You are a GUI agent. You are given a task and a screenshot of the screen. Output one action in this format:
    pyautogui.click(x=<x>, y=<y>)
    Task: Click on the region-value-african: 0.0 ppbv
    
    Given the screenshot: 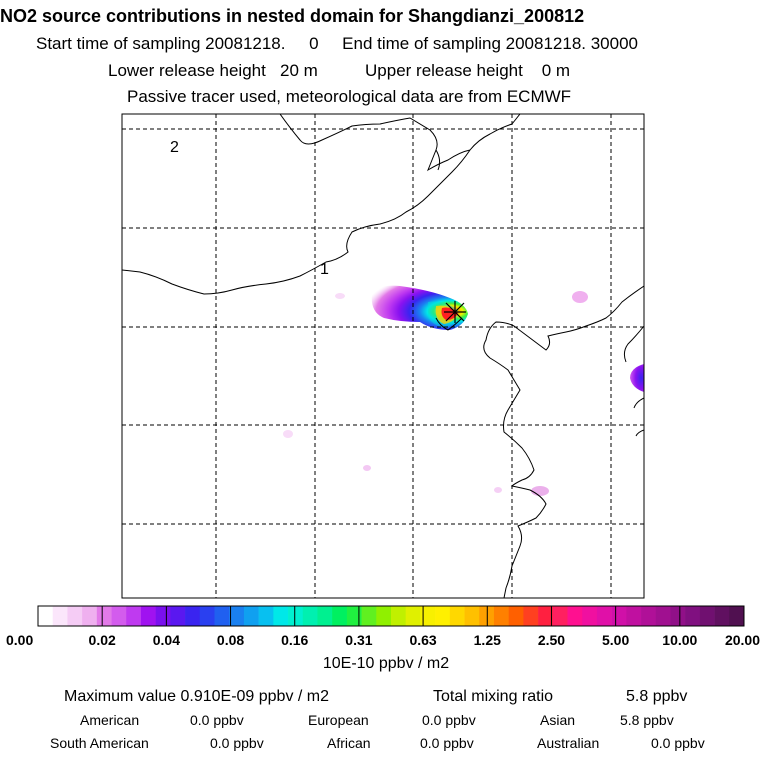 What is the action you would take?
    pyautogui.click(x=447, y=743)
    